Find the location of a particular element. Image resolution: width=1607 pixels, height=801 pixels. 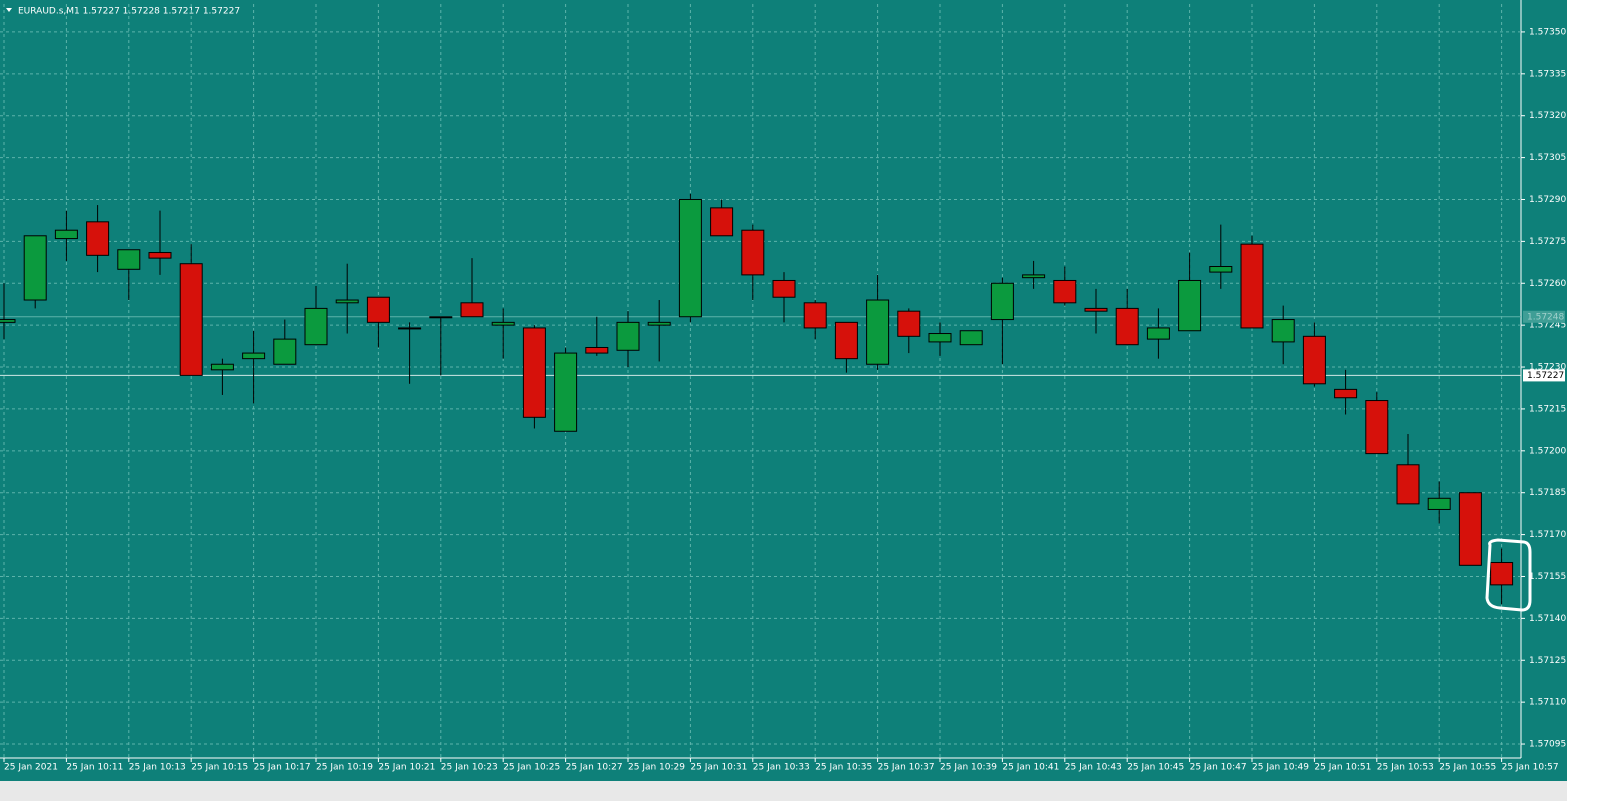

y-tick-label: 1.57200 is located at coordinates (1547, 451).